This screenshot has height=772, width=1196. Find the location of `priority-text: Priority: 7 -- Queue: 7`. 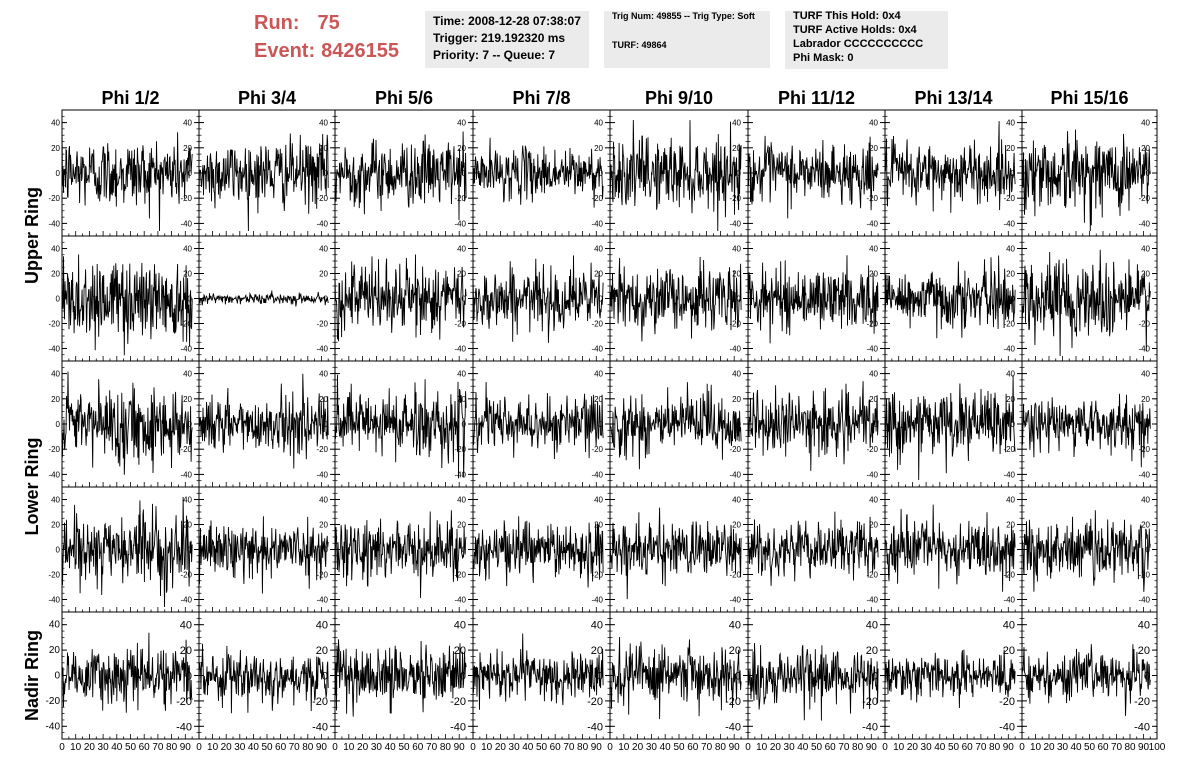

priority-text: Priority: 7 -- Queue: 7 is located at coordinates (494, 55).